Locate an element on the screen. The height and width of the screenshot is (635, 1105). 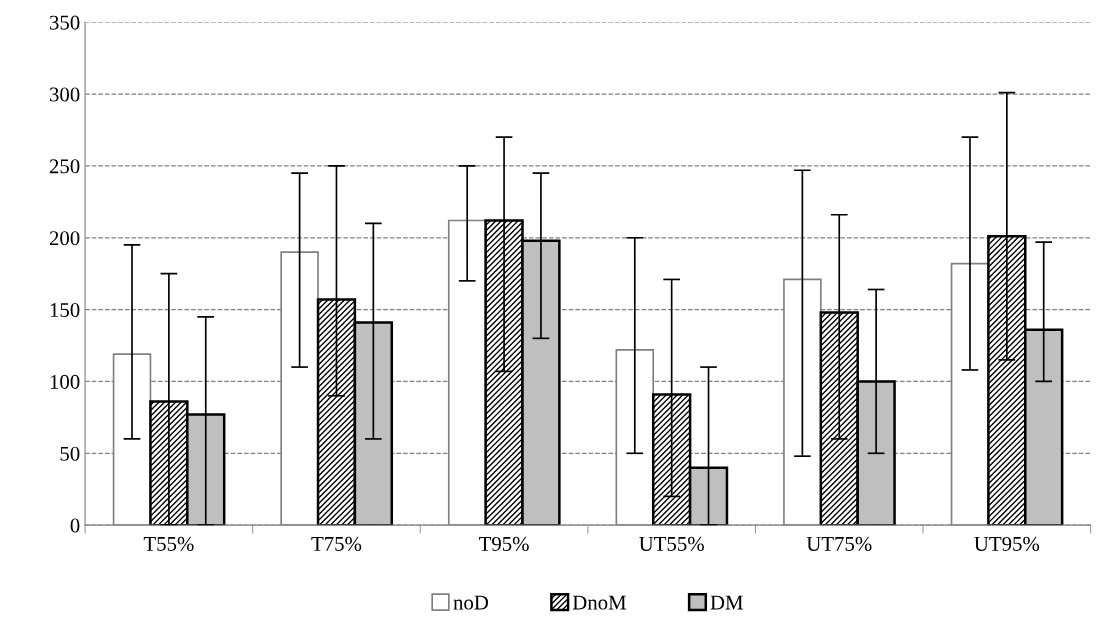
y-tick-label: 200 is located at coordinates (64, 238).